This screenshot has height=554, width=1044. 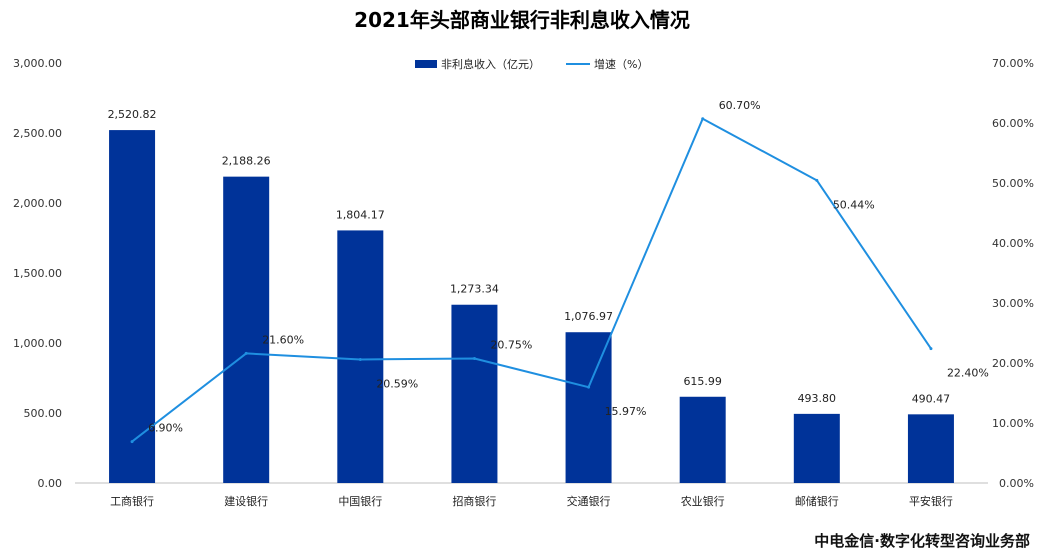 What do you see at coordinates (246, 161) in the screenshot?
I see `bar-data-label: 2,188.26` at bounding box center [246, 161].